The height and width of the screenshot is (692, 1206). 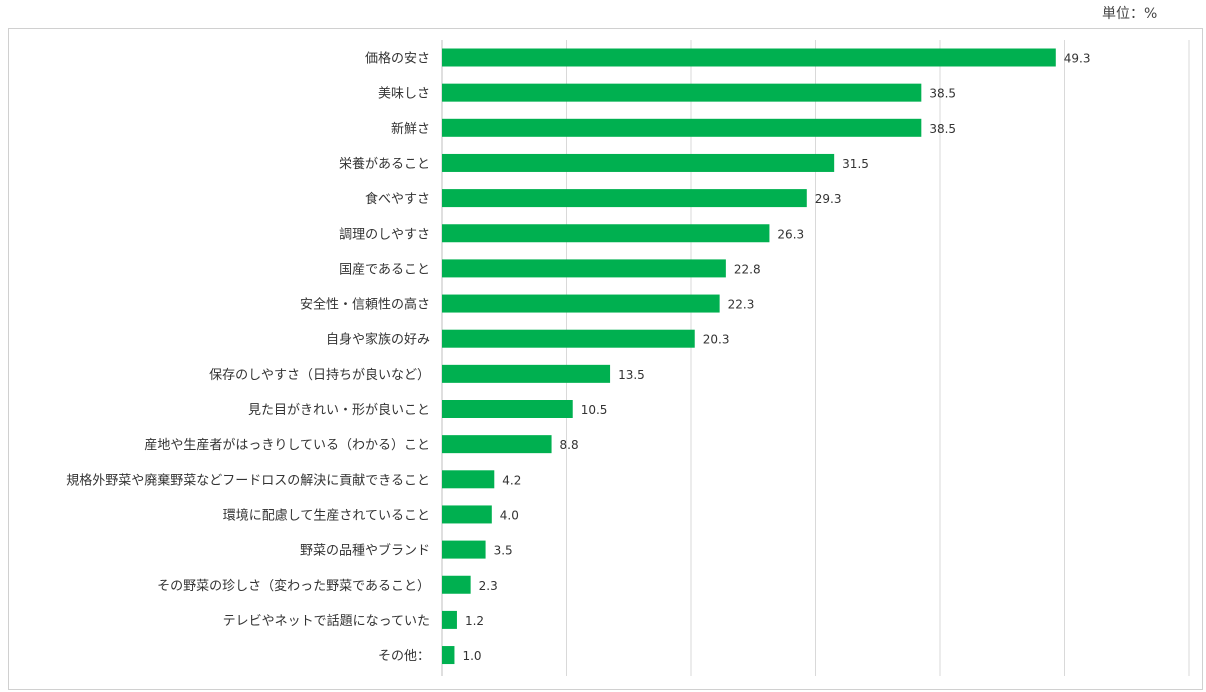 I want to click on value-label: 31.5, so click(x=855, y=164).